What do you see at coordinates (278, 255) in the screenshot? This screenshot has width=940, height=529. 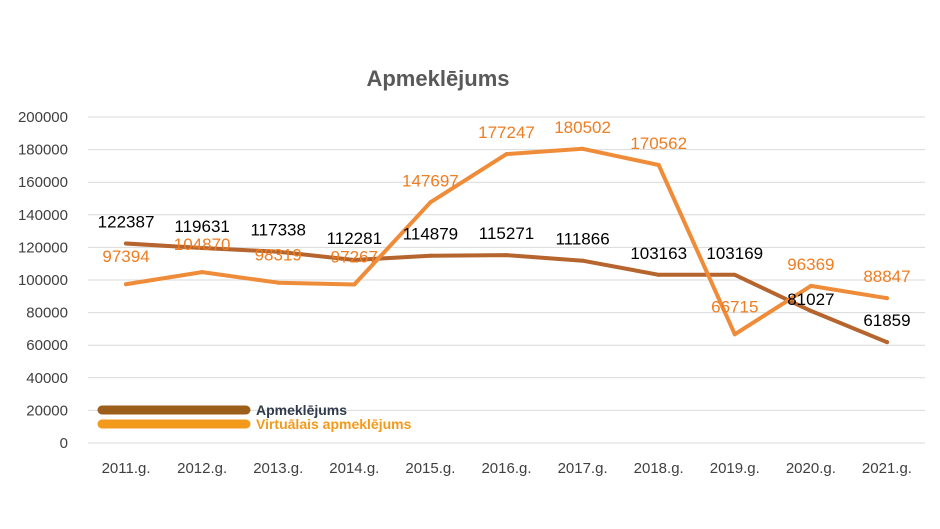 I see `data-label: 98319` at bounding box center [278, 255].